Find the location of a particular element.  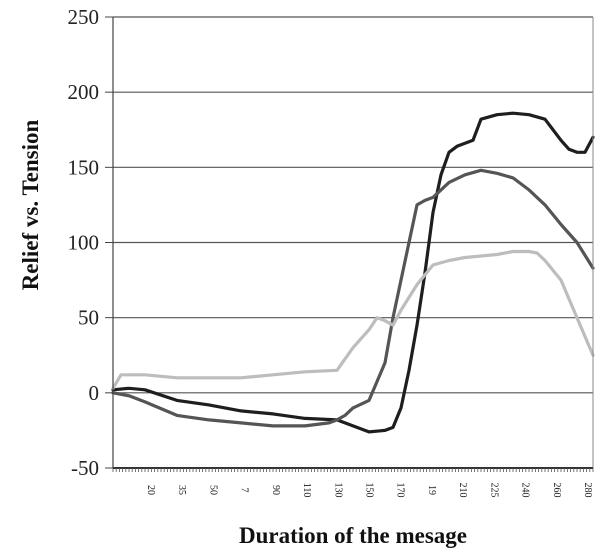

x-tick-label: 20 is located at coordinates (150, 490).